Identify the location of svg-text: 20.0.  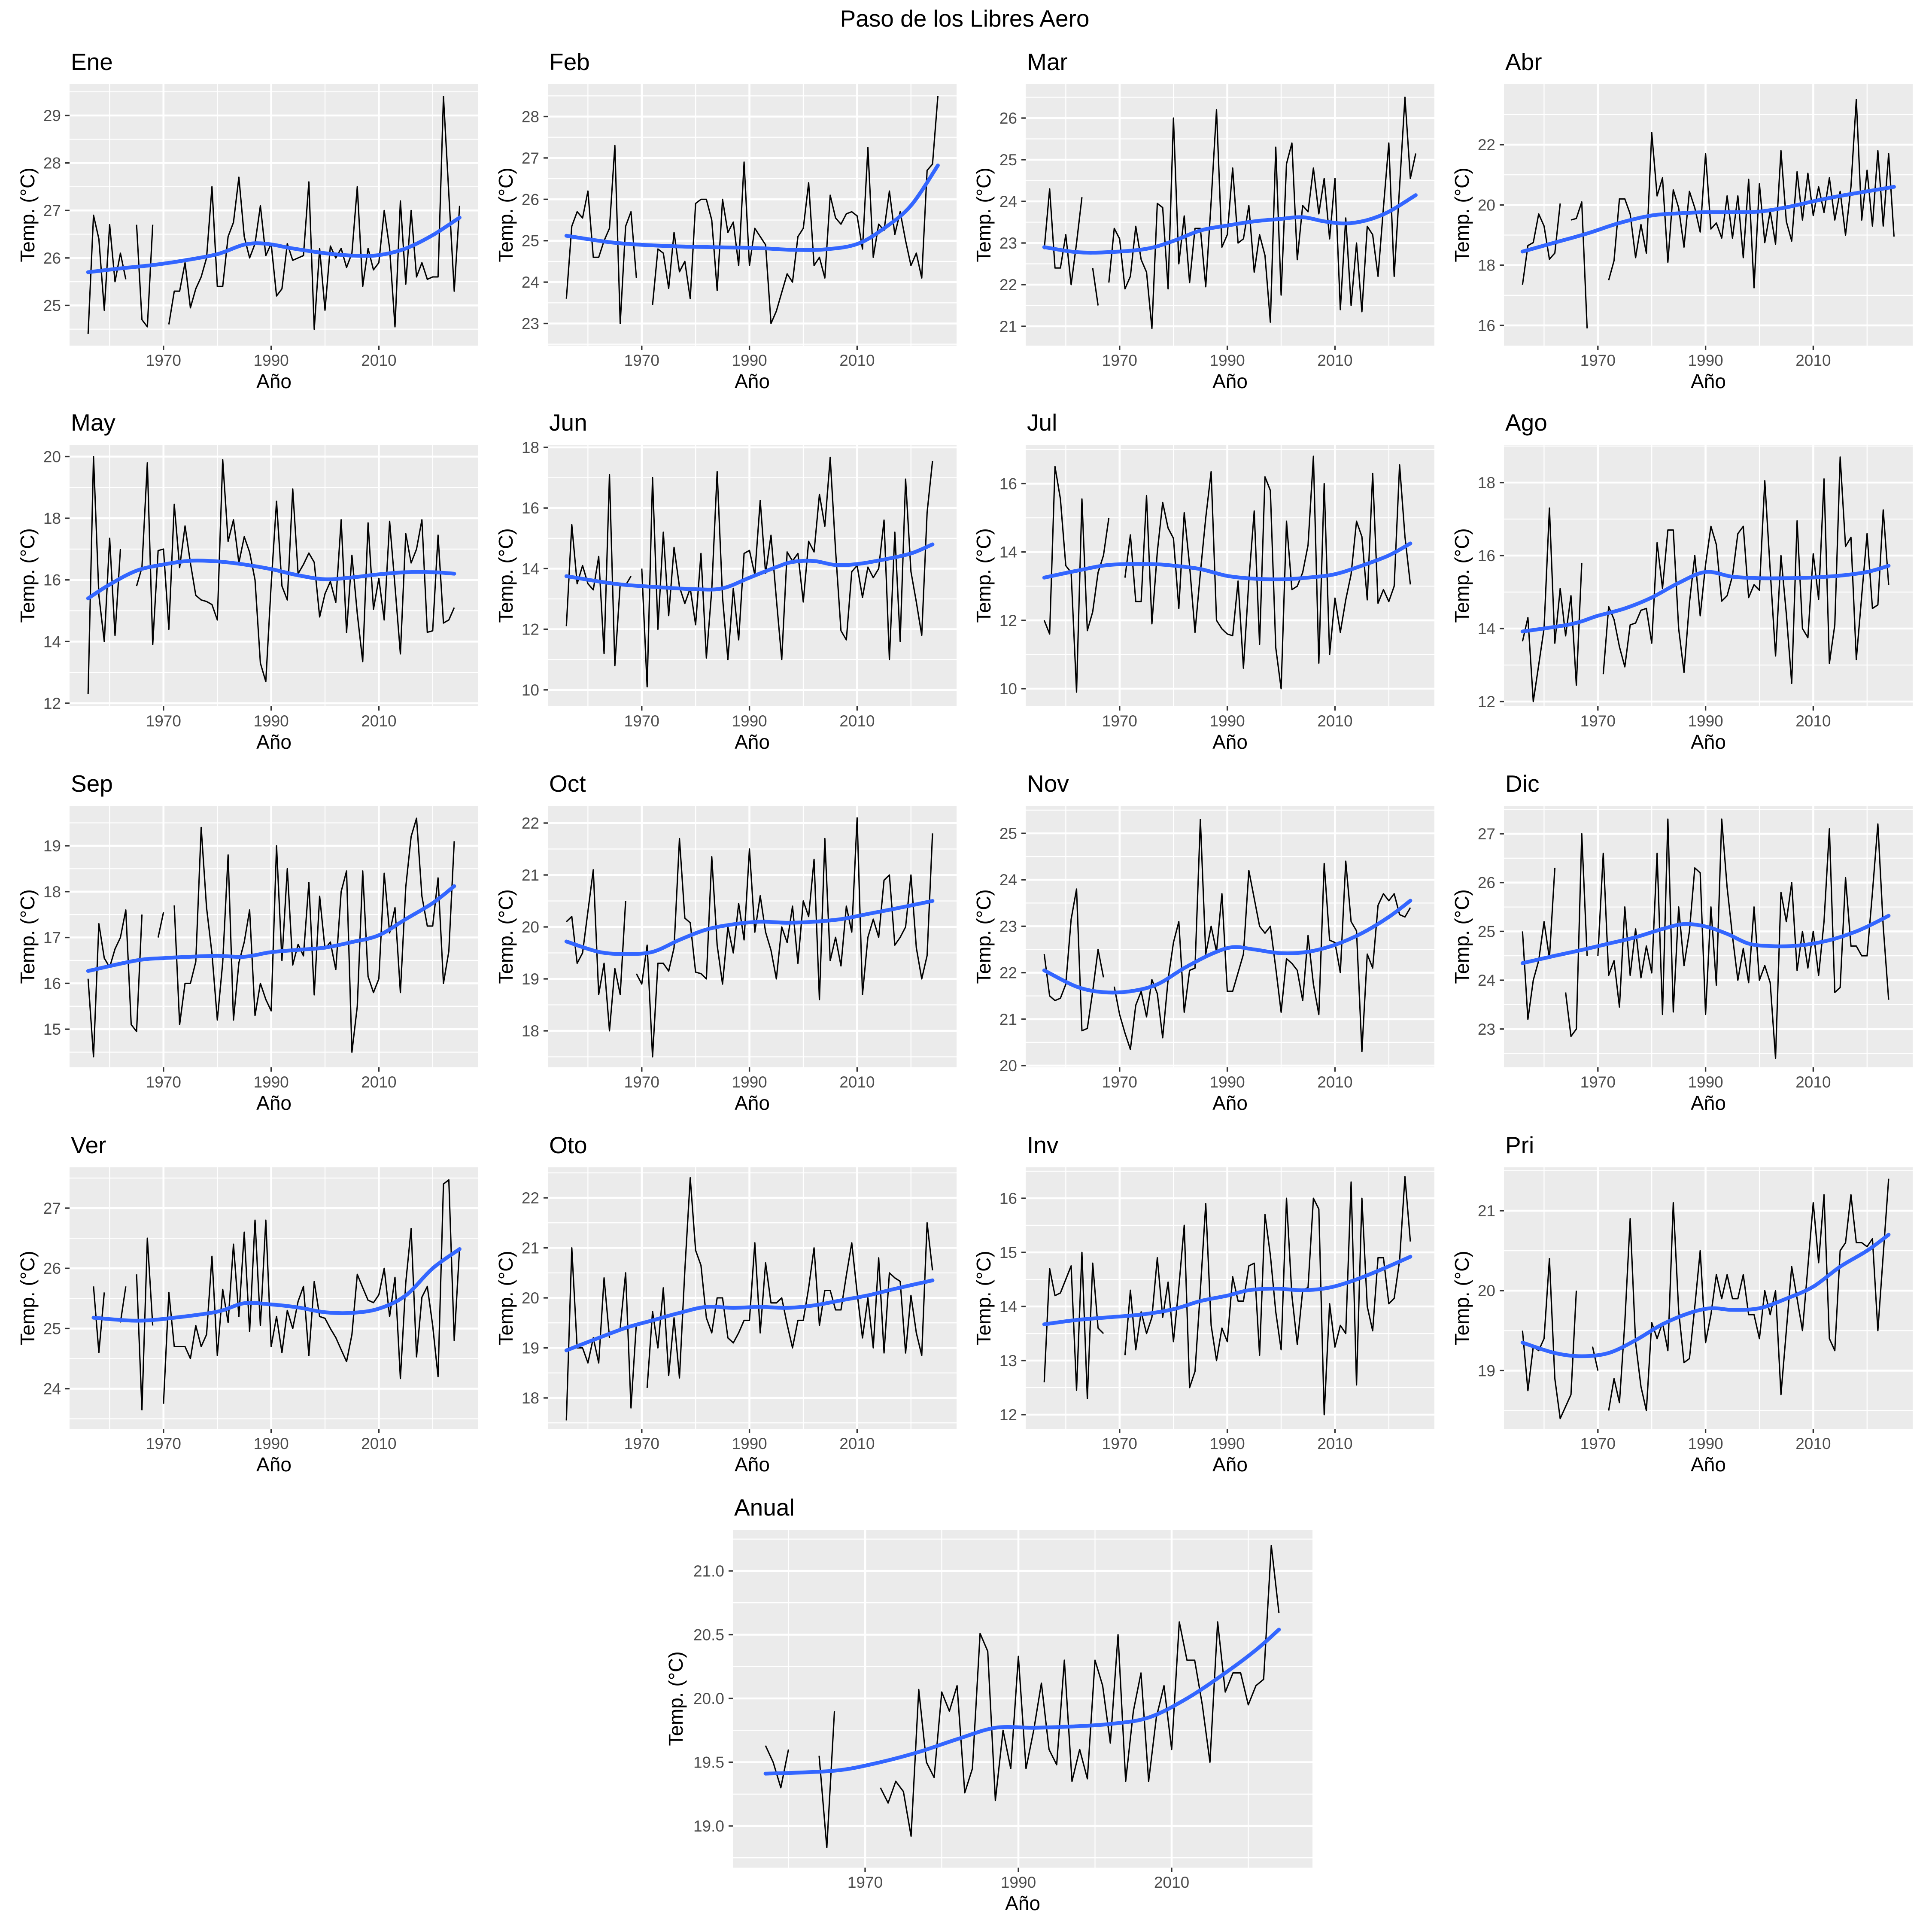
(708, 1698).